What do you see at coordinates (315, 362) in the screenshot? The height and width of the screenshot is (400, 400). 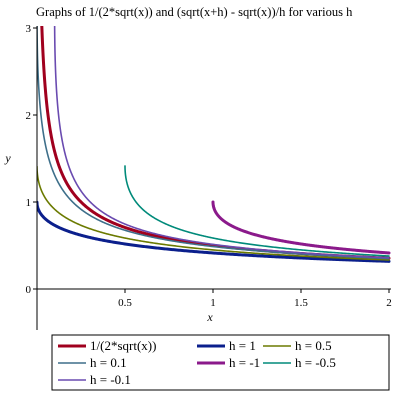 I see `legend-label: h = -0.5` at bounding box center [315, 362].